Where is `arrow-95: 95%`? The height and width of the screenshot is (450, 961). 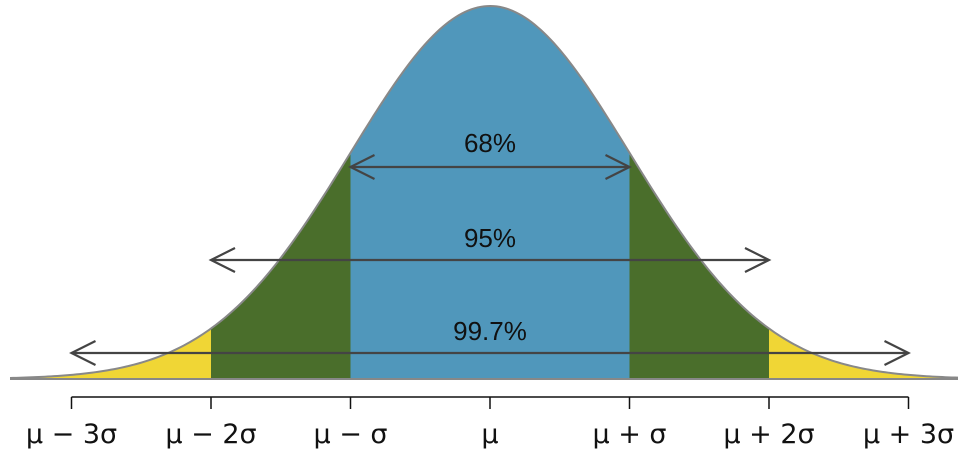 arrow-95: 95% is located at coordinates (490, 248).